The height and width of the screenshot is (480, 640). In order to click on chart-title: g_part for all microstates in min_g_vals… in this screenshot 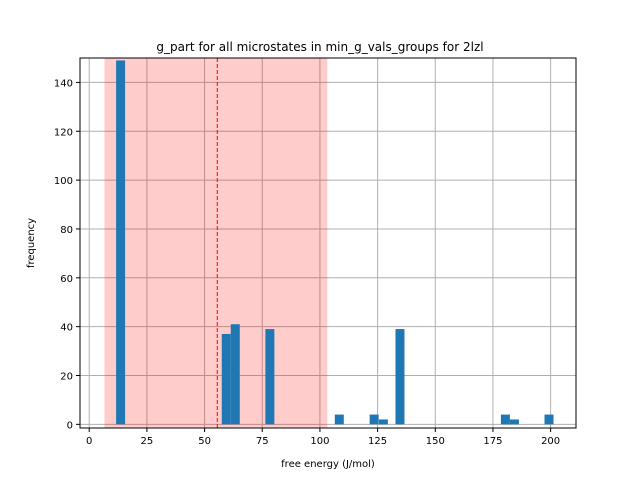, I will do `click(319, 47)`.